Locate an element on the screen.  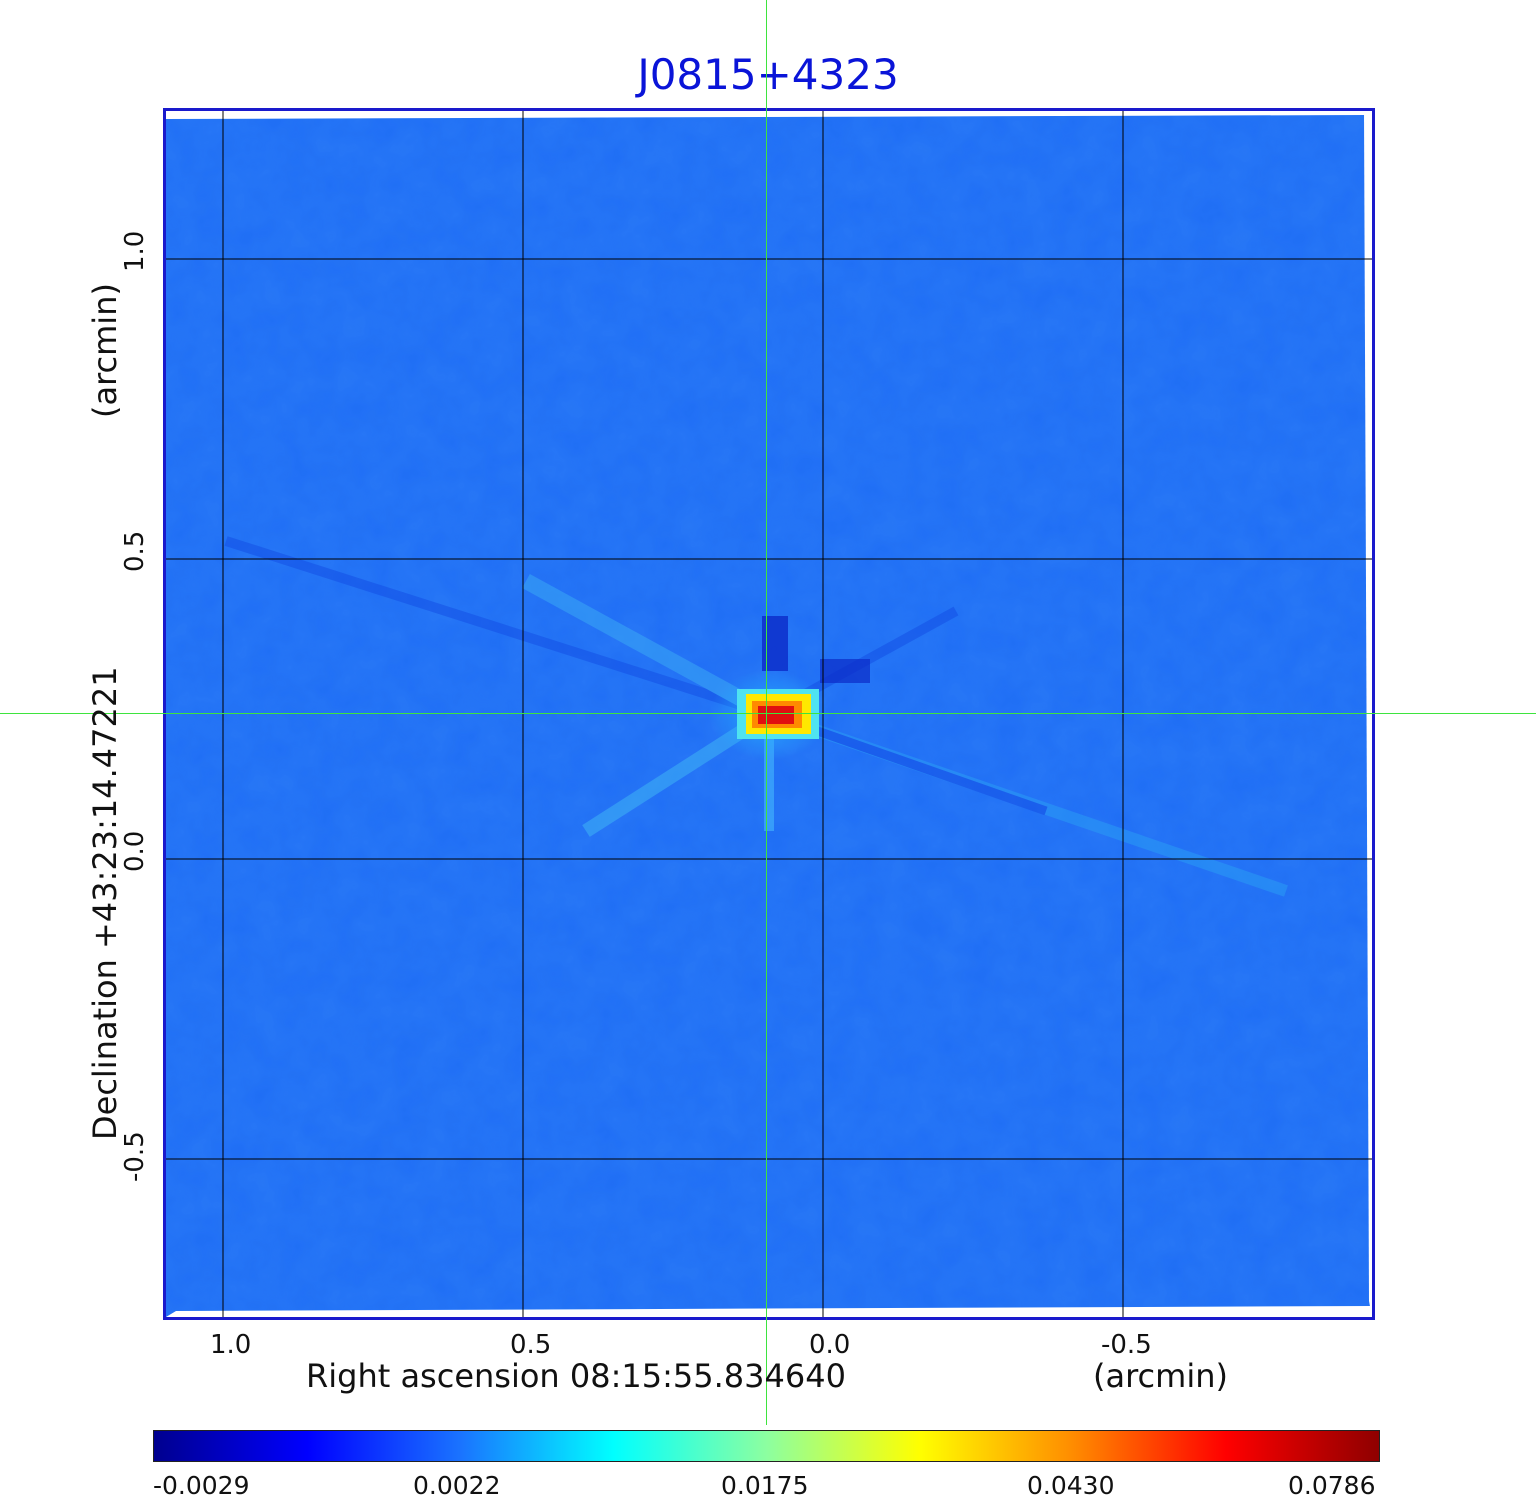
crosshair-horizontal is located at coordinates (768, 713).